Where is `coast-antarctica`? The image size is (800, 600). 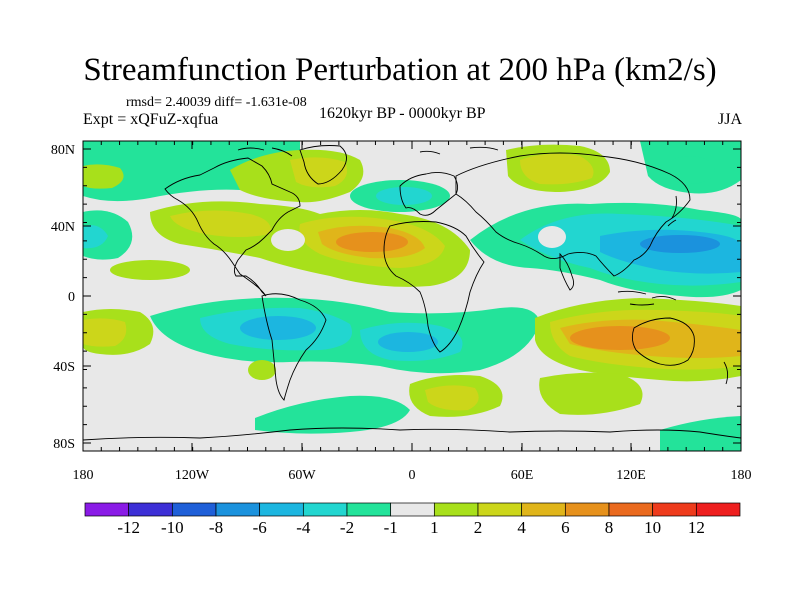 coast-antarctica is located at coordinates (412, 434).